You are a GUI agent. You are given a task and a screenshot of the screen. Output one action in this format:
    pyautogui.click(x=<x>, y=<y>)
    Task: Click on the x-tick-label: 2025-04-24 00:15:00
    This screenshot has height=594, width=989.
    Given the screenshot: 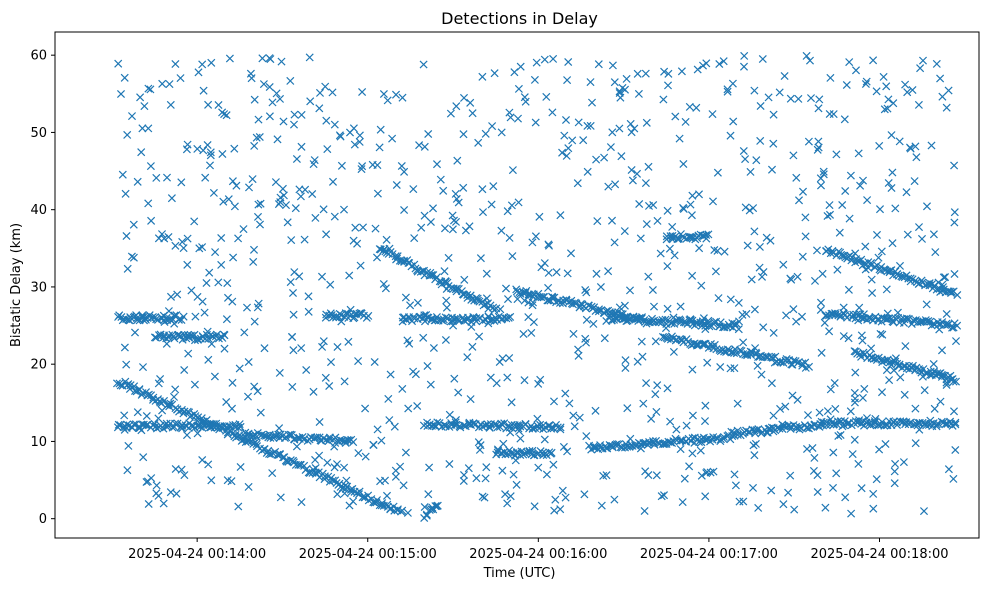 What is the action you would take?
    pyautogui.click(x=368, y=554)
    